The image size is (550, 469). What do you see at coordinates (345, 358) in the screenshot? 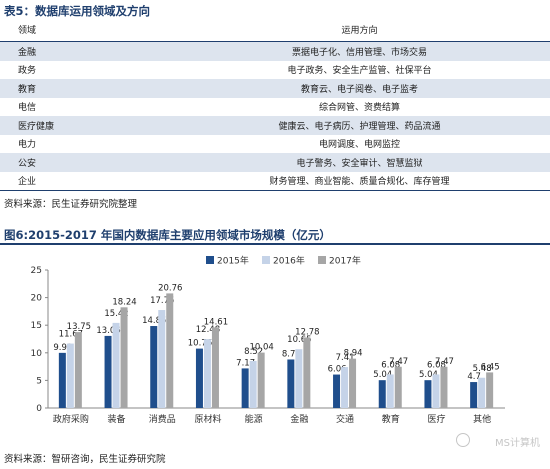
I see `bar-value-label: 7.41` at bounding box center [345, 358].